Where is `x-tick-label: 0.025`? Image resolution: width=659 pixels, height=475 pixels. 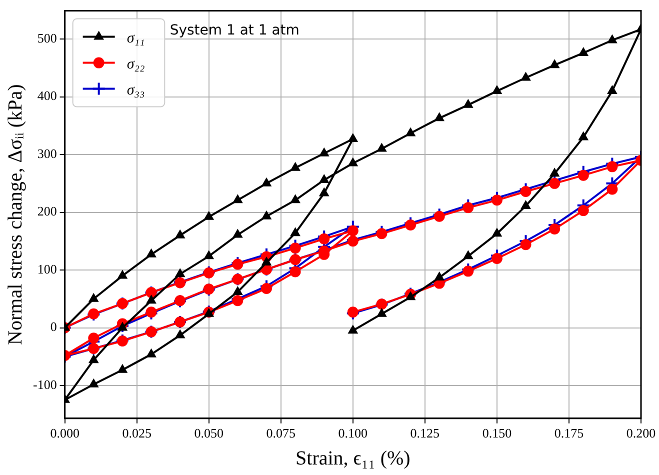
x-tick-label: 0.025 is located at coordinates (137, 433).